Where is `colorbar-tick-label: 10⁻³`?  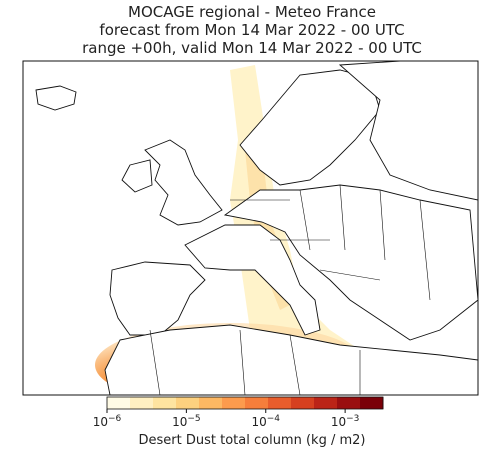 colorbar-tick-label: 10⁻³ is located at coordinates (345, 421).